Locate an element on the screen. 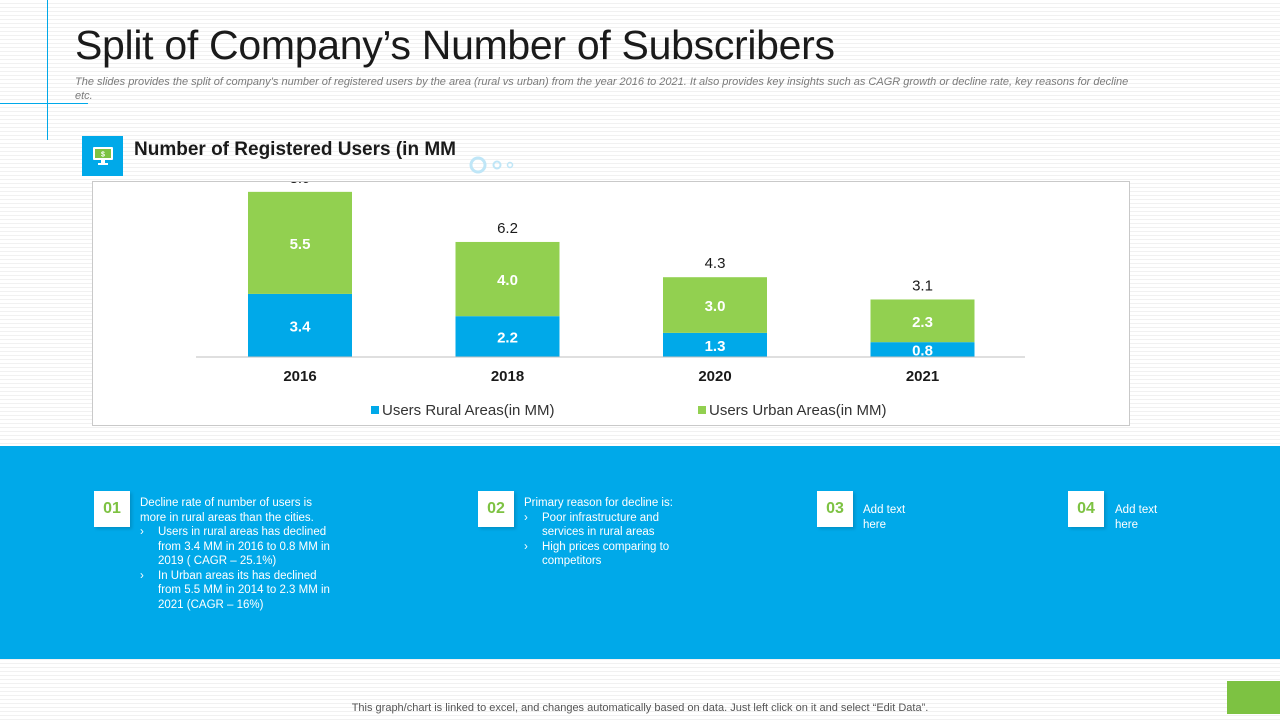 This screenshot has height=720, width=1280. point-text-line: Primary reason for decline is: is located at coordinates (598, 503).